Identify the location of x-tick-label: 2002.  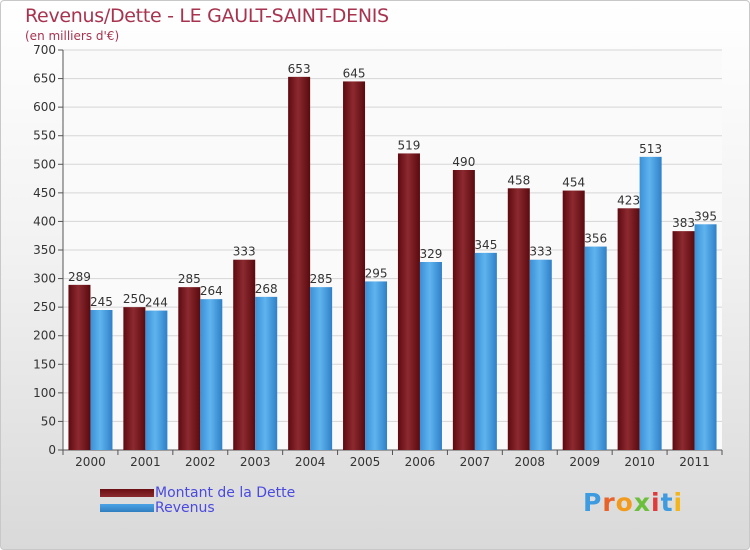
(200, 462).